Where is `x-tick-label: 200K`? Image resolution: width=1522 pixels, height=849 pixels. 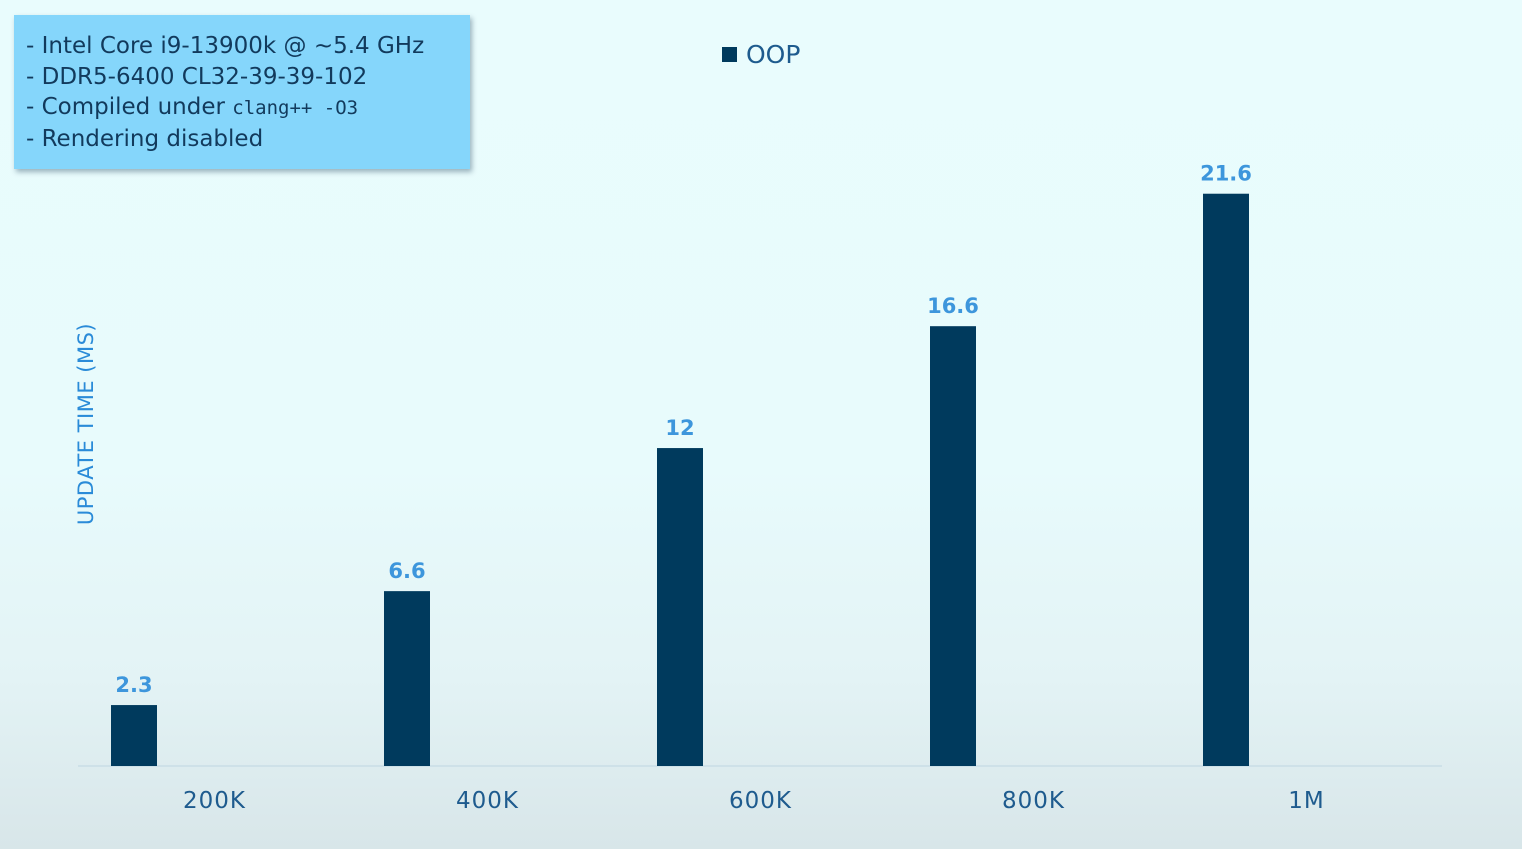 x-tick-label: 200K is located at coordinates (214, 801).